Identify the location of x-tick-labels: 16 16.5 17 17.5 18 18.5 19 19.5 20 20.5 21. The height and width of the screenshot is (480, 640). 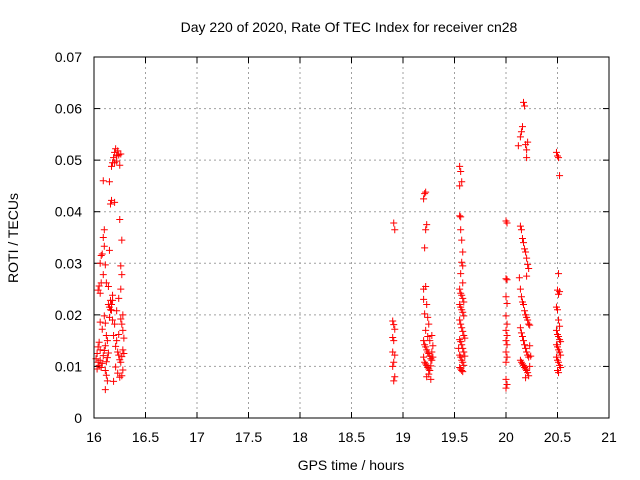
(351, 437).